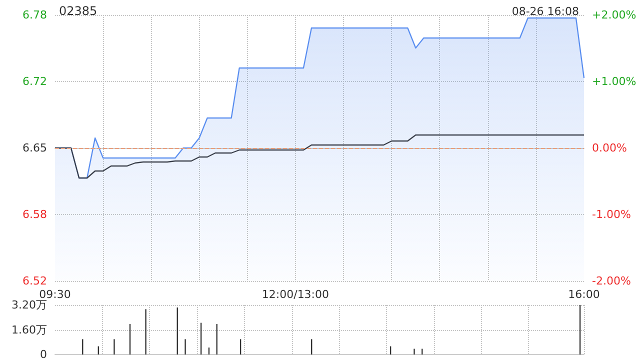 The image size is (640, 360). Describe the element at coordinates (319, 156) in the screenshot. I see `line-series` at that location.